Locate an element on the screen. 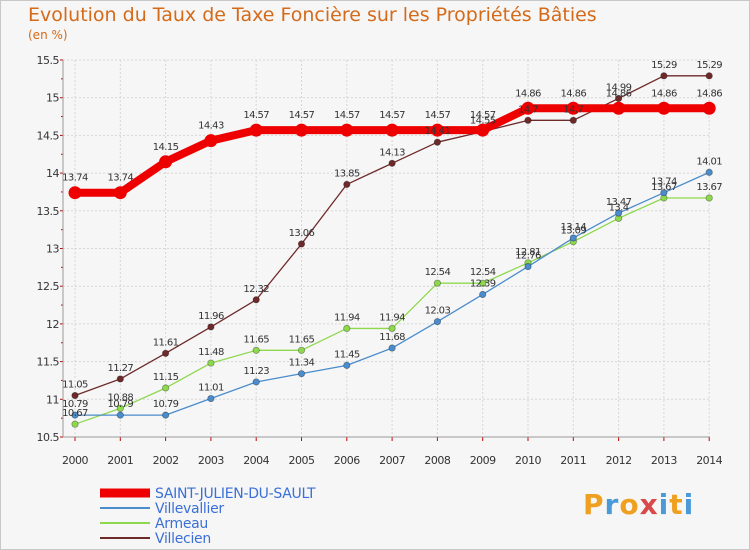 The height and width of the screenshot is (550, 750). data-label: 14.55 is located at coordinates (483, 121).